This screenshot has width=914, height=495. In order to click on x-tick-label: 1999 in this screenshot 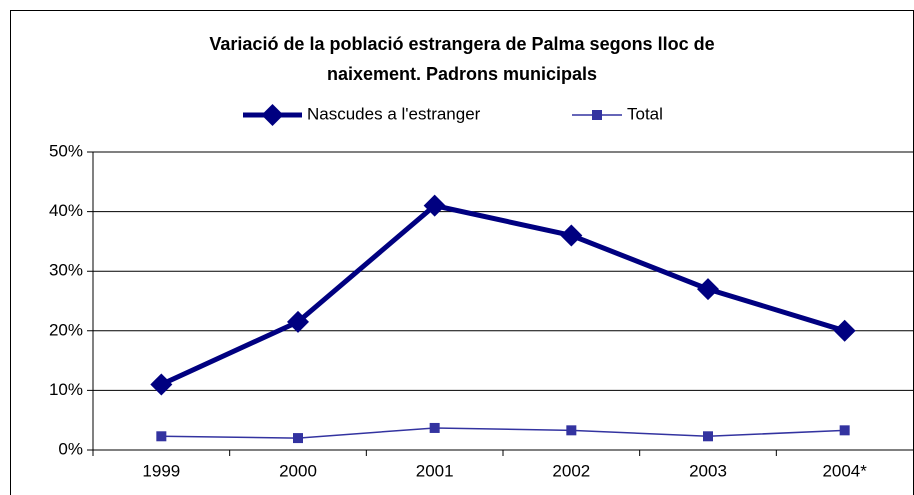, I will do `click(161, 470)`.